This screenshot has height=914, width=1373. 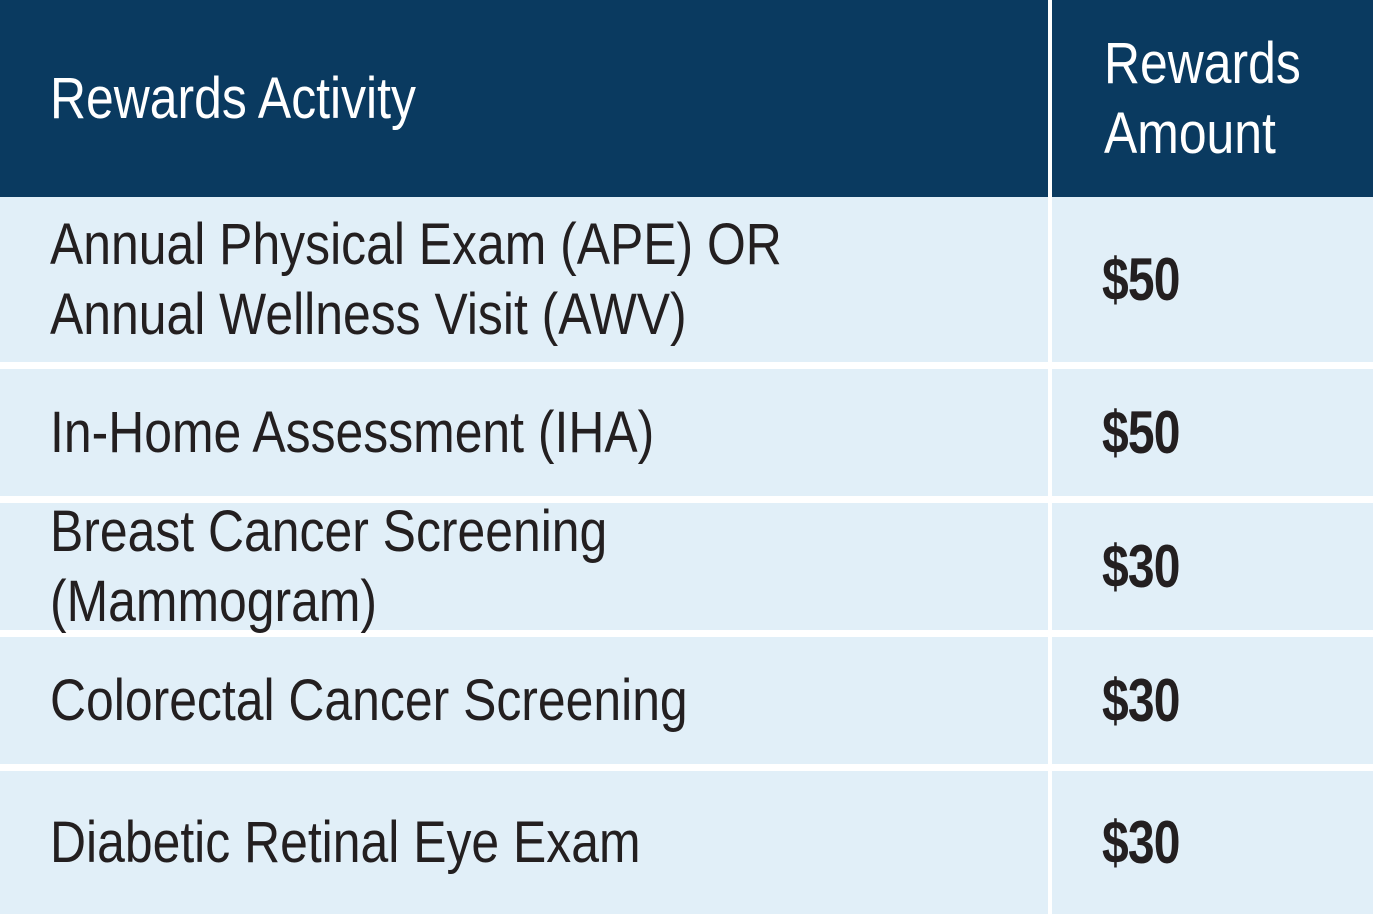 I want to click on table-row-activity: Diabetic Retinal Eye Exam, so click(x=526, y=839).